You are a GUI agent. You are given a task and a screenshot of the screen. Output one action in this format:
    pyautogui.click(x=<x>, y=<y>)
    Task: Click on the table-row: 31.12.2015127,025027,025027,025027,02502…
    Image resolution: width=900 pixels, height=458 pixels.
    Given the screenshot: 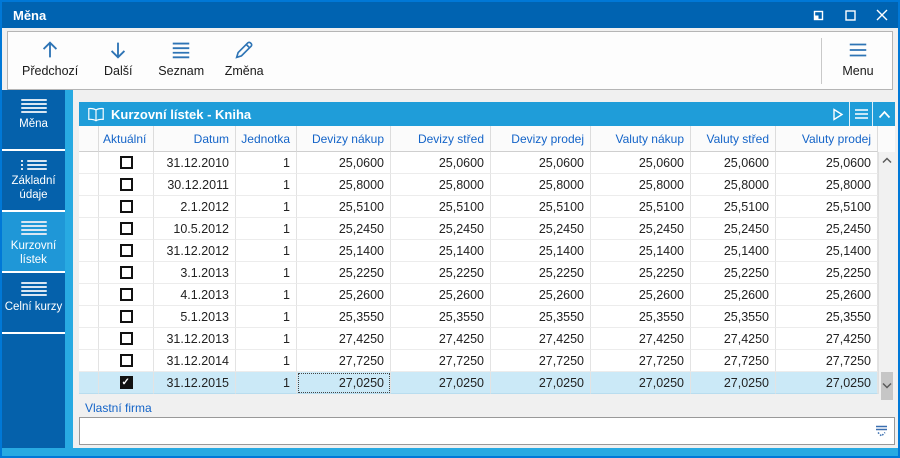 What is the action you would take?
    pyautogui.click(x=487, y=383)
    